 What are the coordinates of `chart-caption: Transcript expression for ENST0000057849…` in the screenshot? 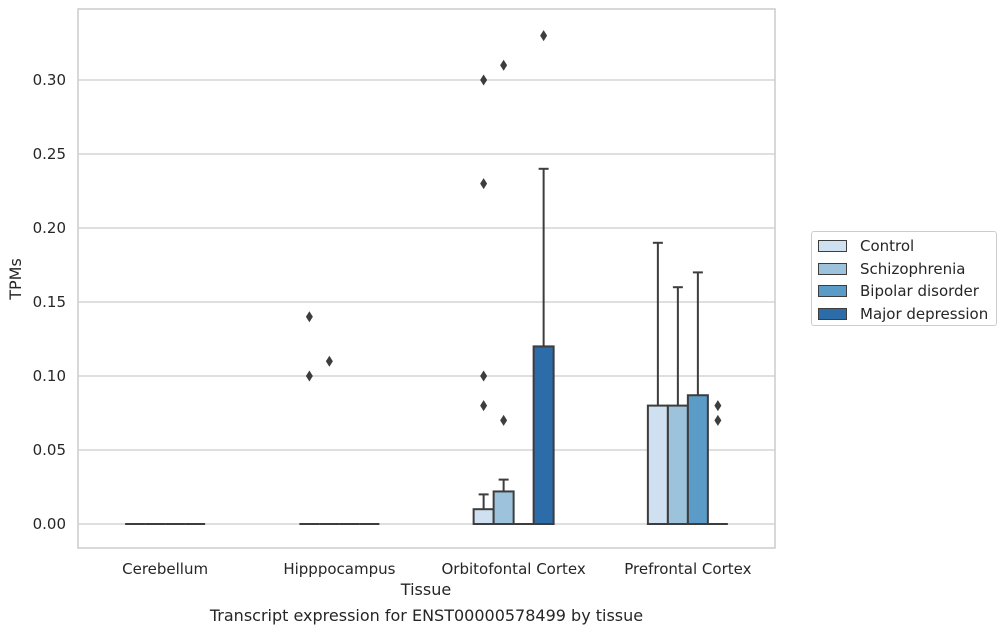 It's located at (426, 615).